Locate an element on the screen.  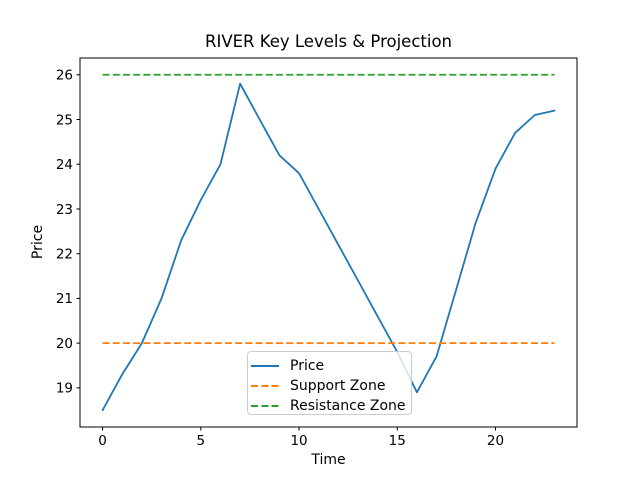
y-tick-label-22: 22 is located at coordinates (64, 254).